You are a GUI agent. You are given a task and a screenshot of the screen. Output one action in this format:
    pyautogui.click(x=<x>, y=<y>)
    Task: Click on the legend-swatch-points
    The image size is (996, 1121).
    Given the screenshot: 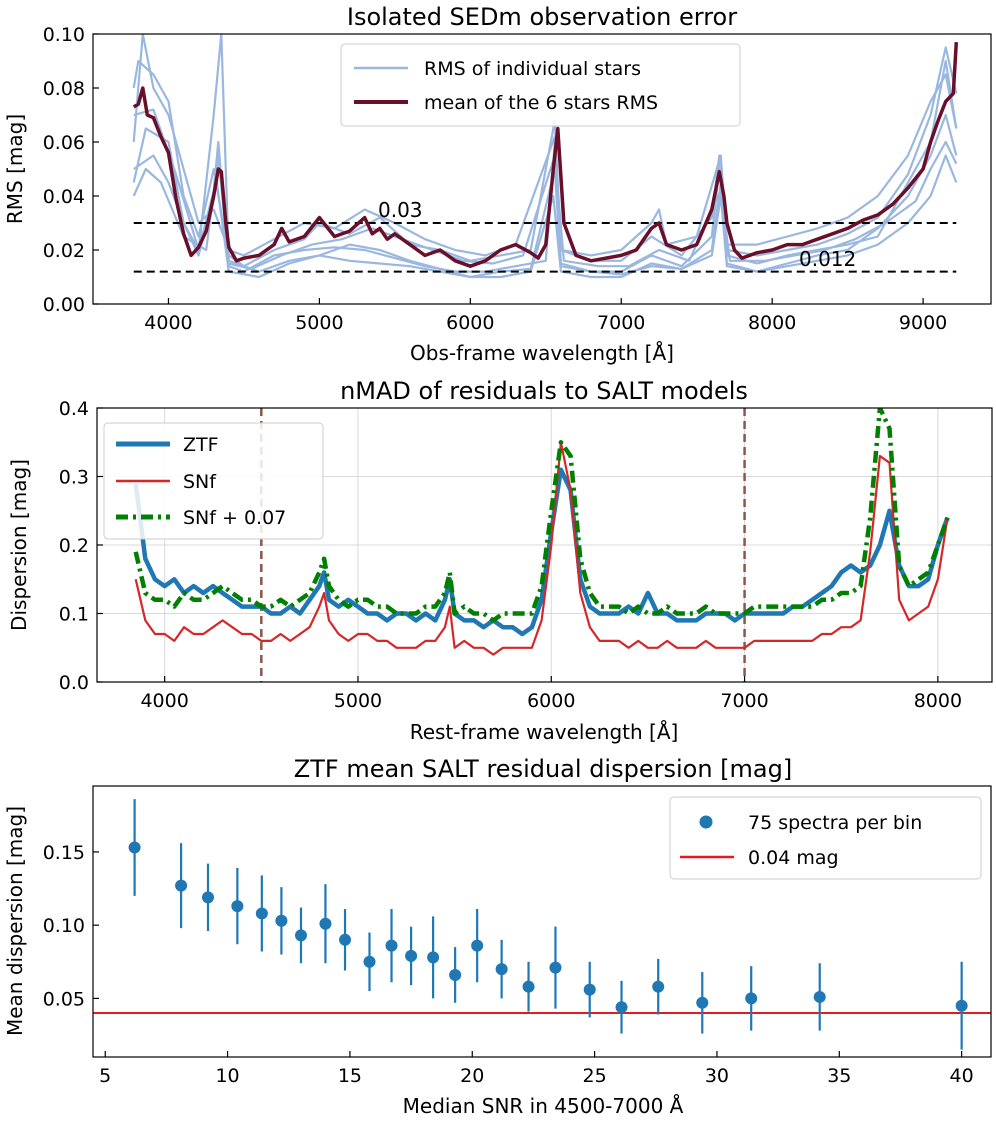 What is the action you would take?
    pyautogui.click(x=706, y=822)
    